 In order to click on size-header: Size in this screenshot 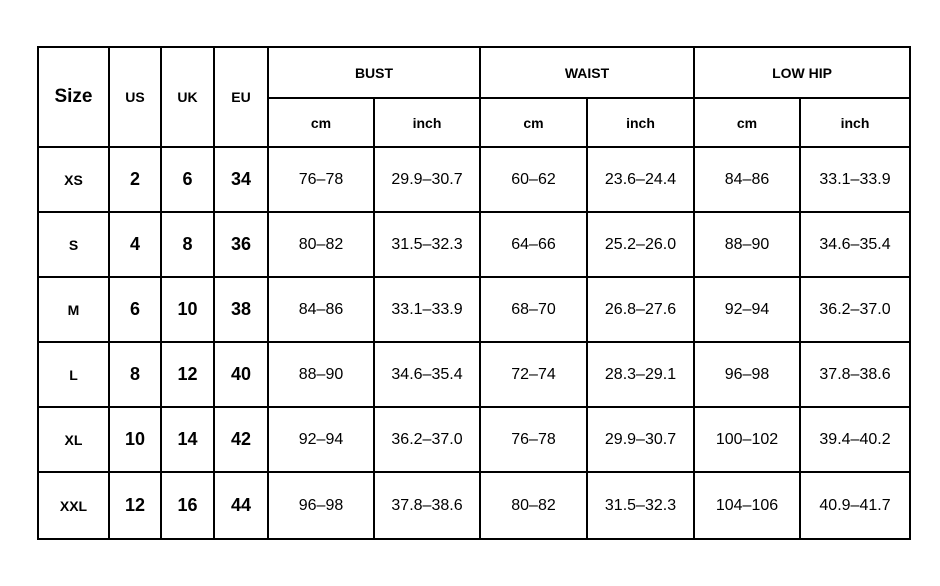, I will do `click(73, 97)`.